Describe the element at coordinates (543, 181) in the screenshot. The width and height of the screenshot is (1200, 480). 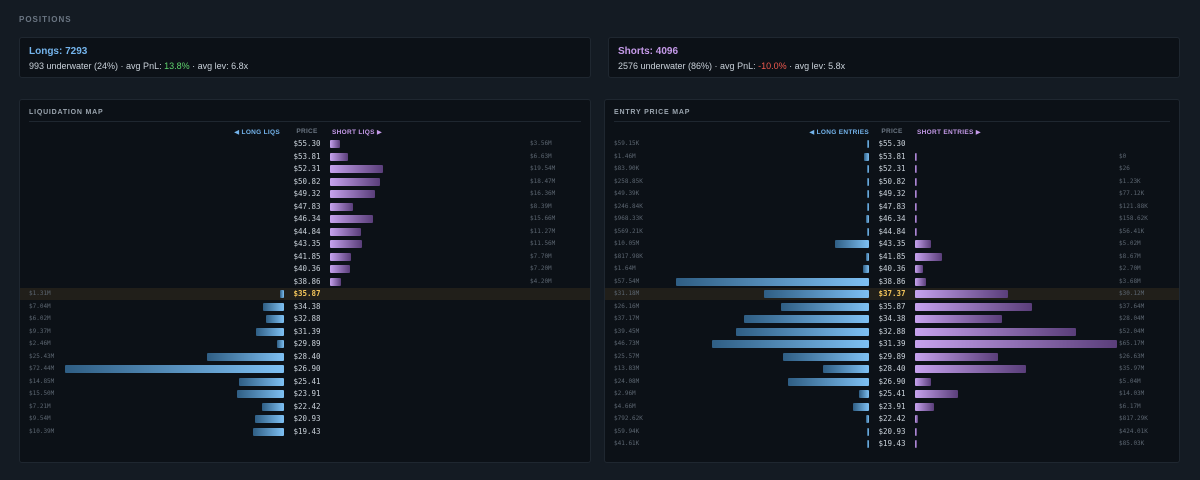
I see `short-value: $18.47M` at that location.